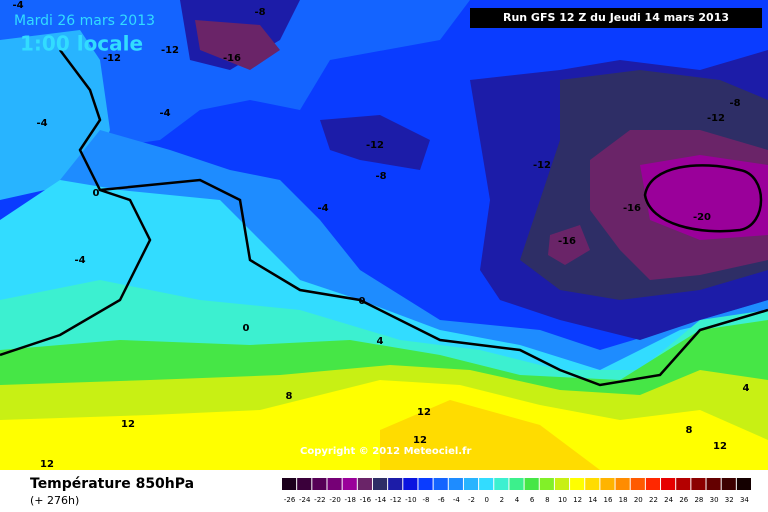 The image size is (768, 512). I want to click on legend-label: 2, so click(502, 500).